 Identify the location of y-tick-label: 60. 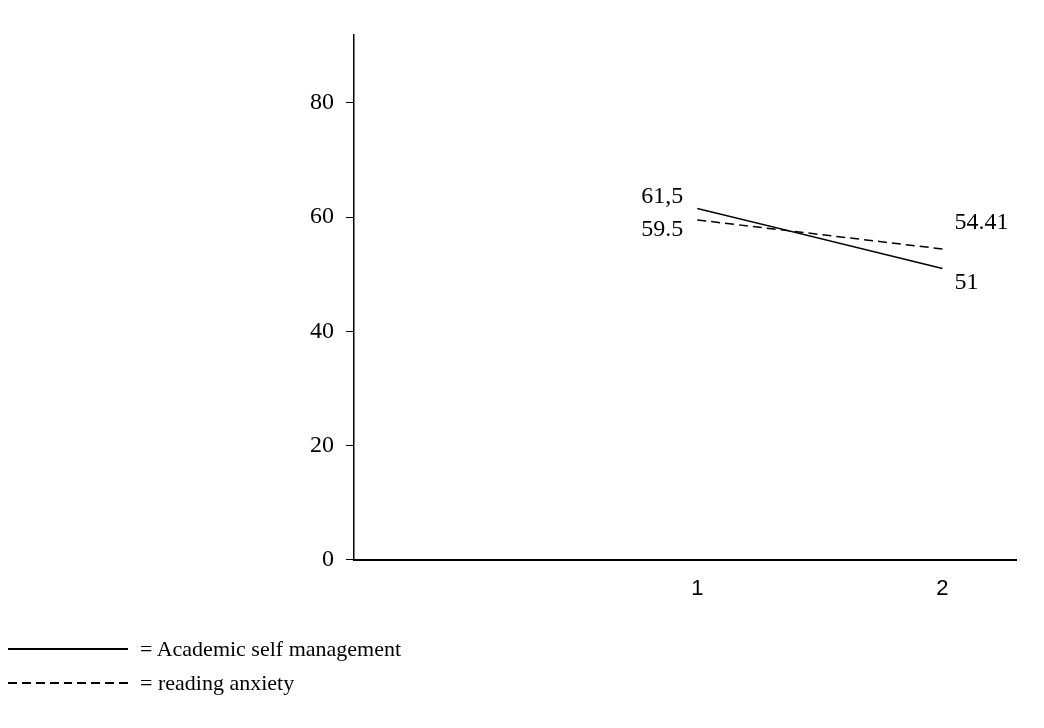
(322, 215).